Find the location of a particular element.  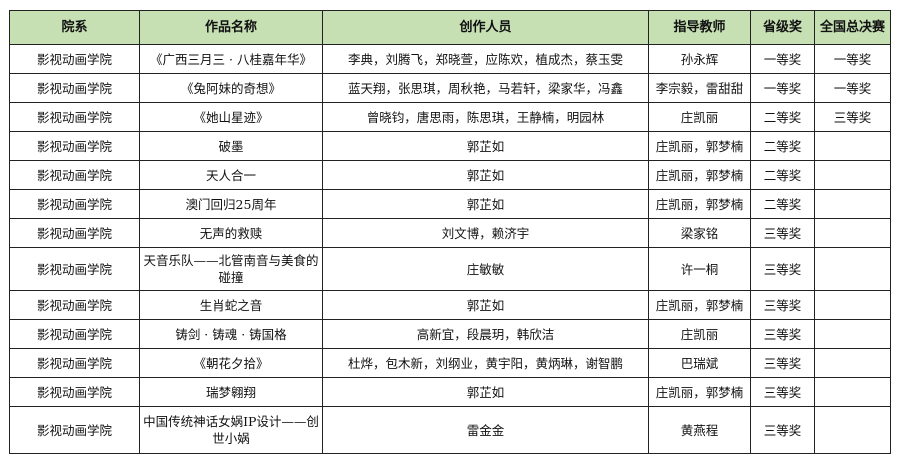

cell-advisor: 黄燕程 is located at coordinates (699, 430).